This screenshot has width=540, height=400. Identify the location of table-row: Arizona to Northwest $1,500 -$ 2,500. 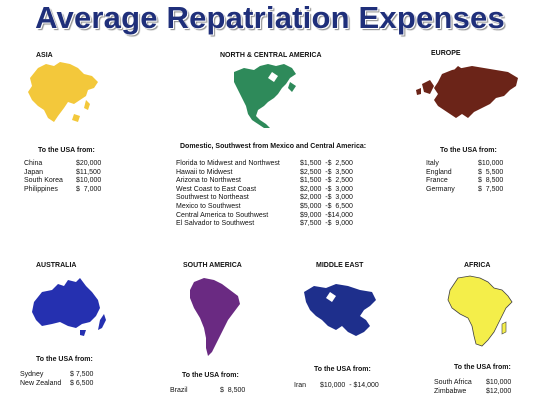
(264, 181).